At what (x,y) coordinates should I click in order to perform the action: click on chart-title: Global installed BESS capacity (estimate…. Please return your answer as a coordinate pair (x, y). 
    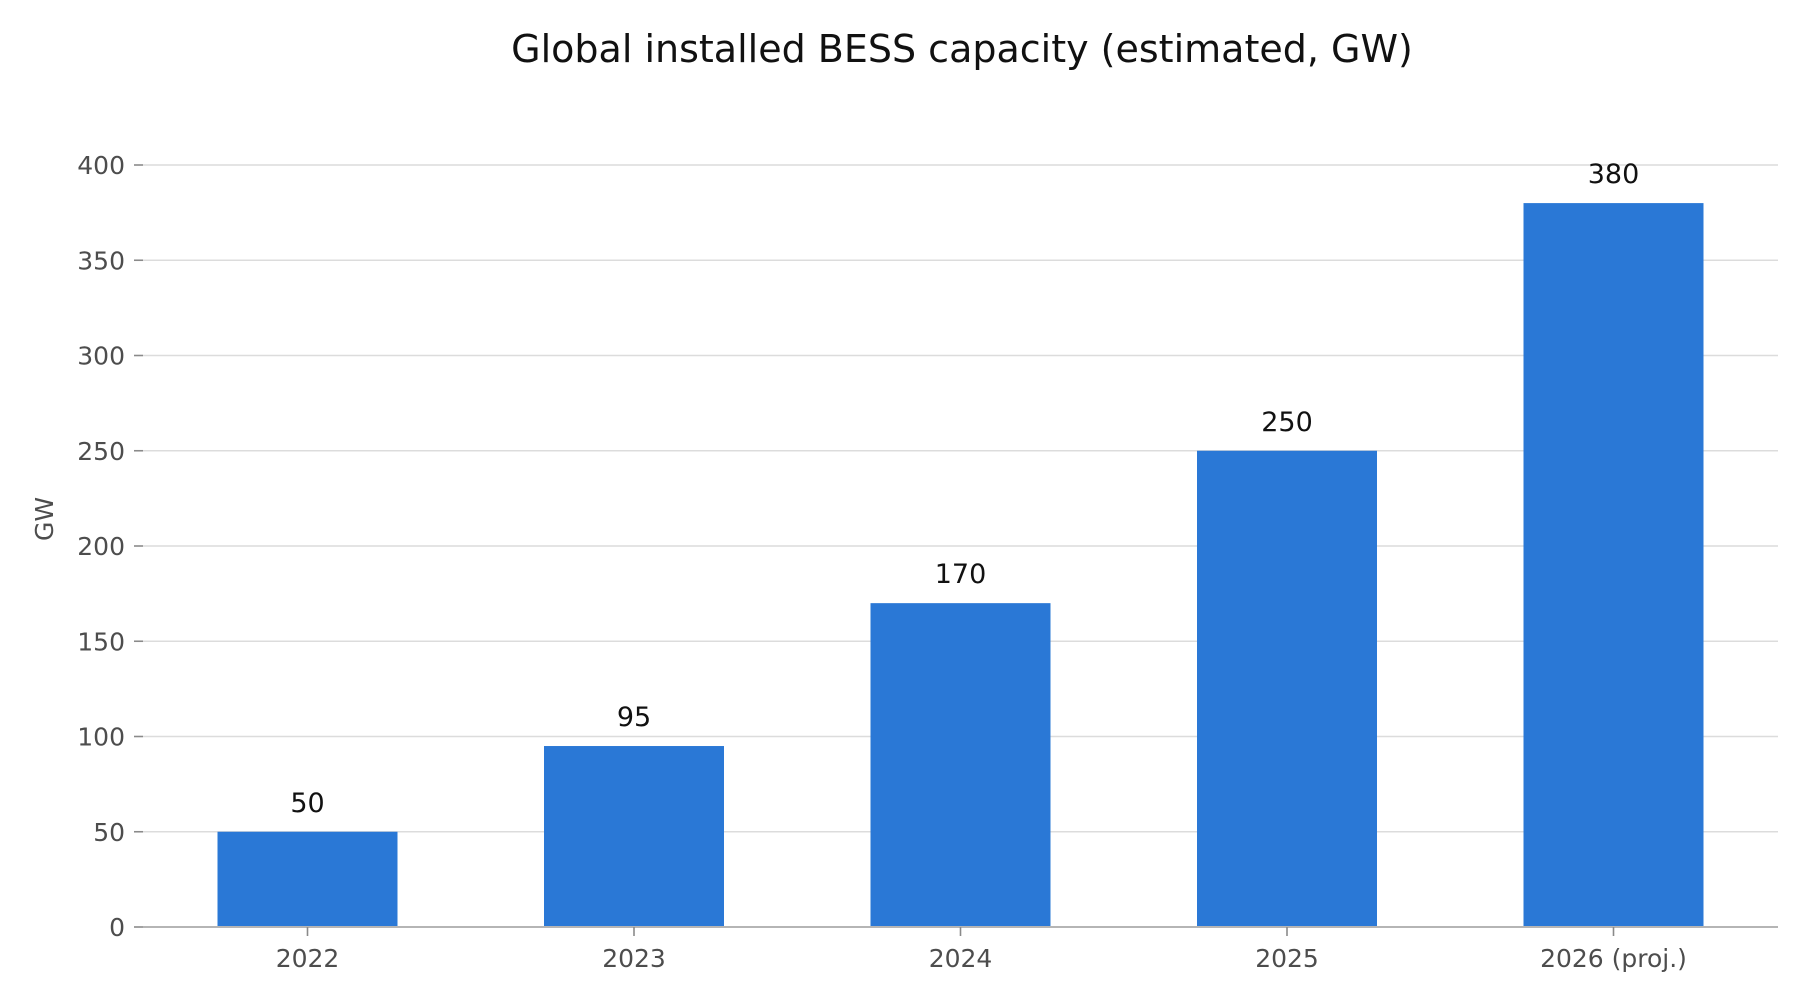
    Looking at the image, I should click on (962, 49).